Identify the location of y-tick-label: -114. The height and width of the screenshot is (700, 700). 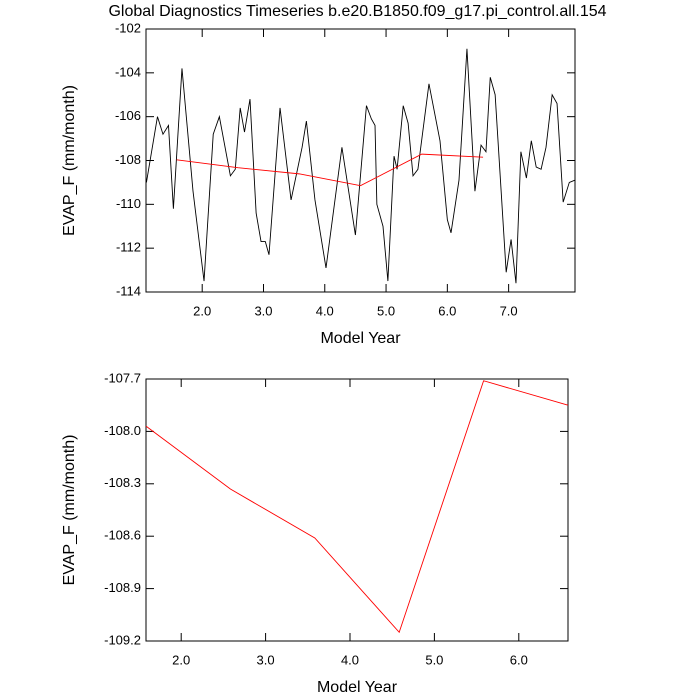
(128, 290).